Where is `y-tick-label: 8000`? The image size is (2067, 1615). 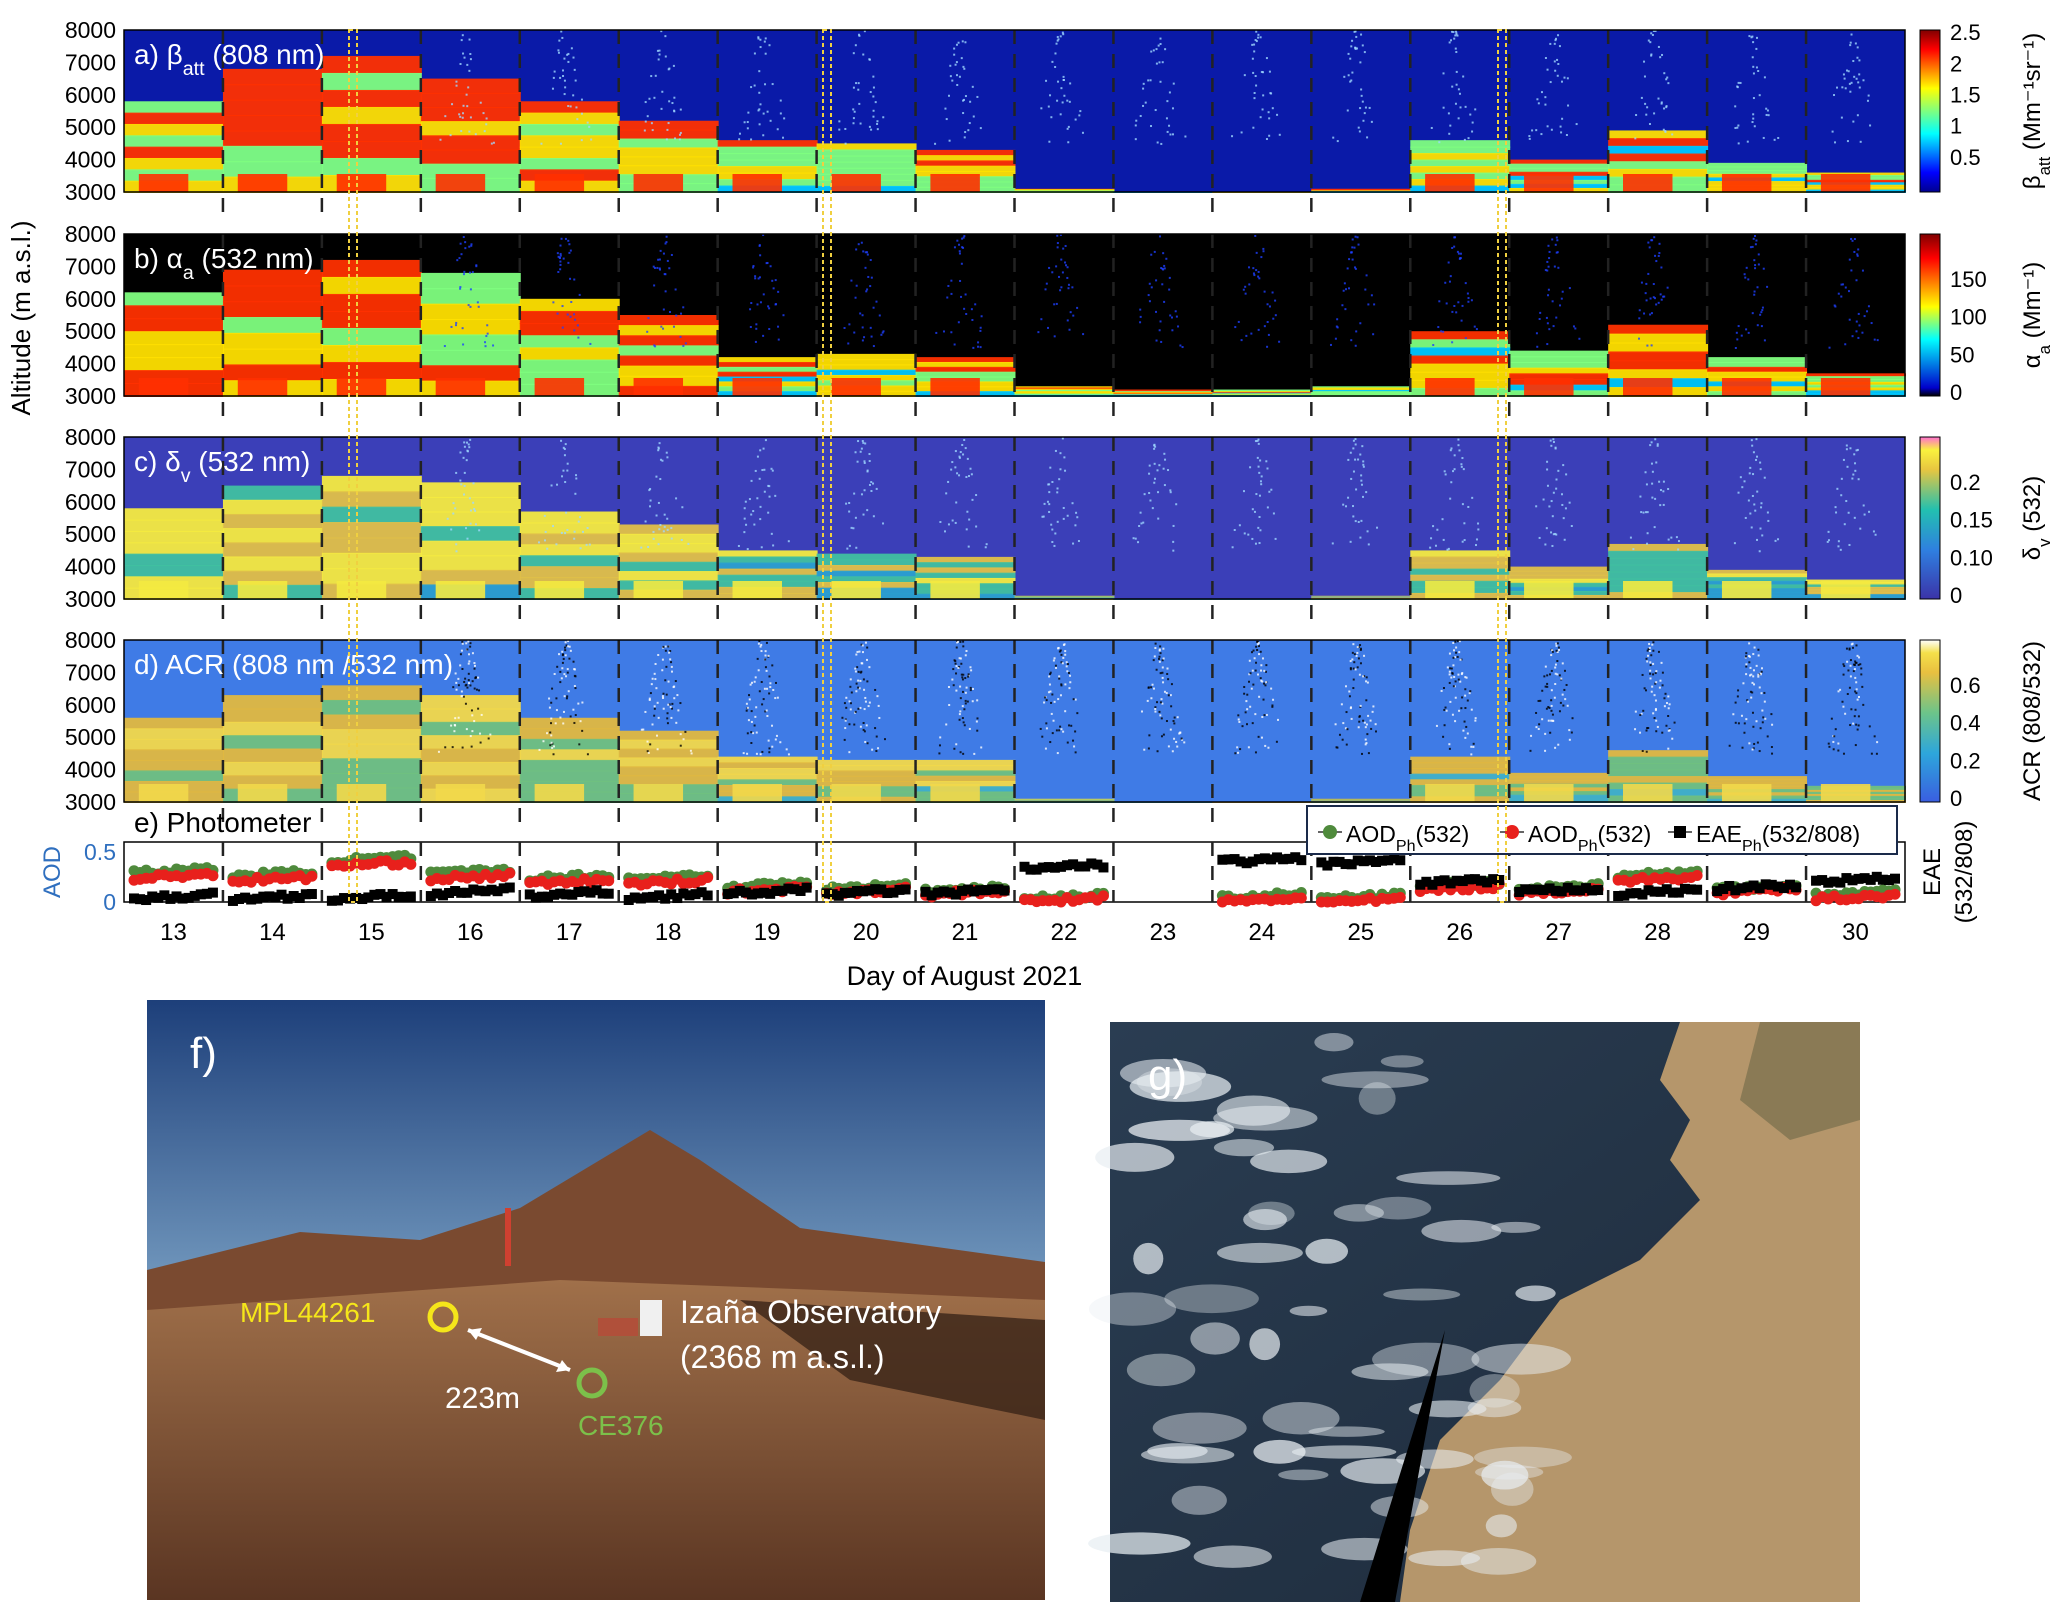 y-tick-label: 8000 is located at coordinates (90, 30).